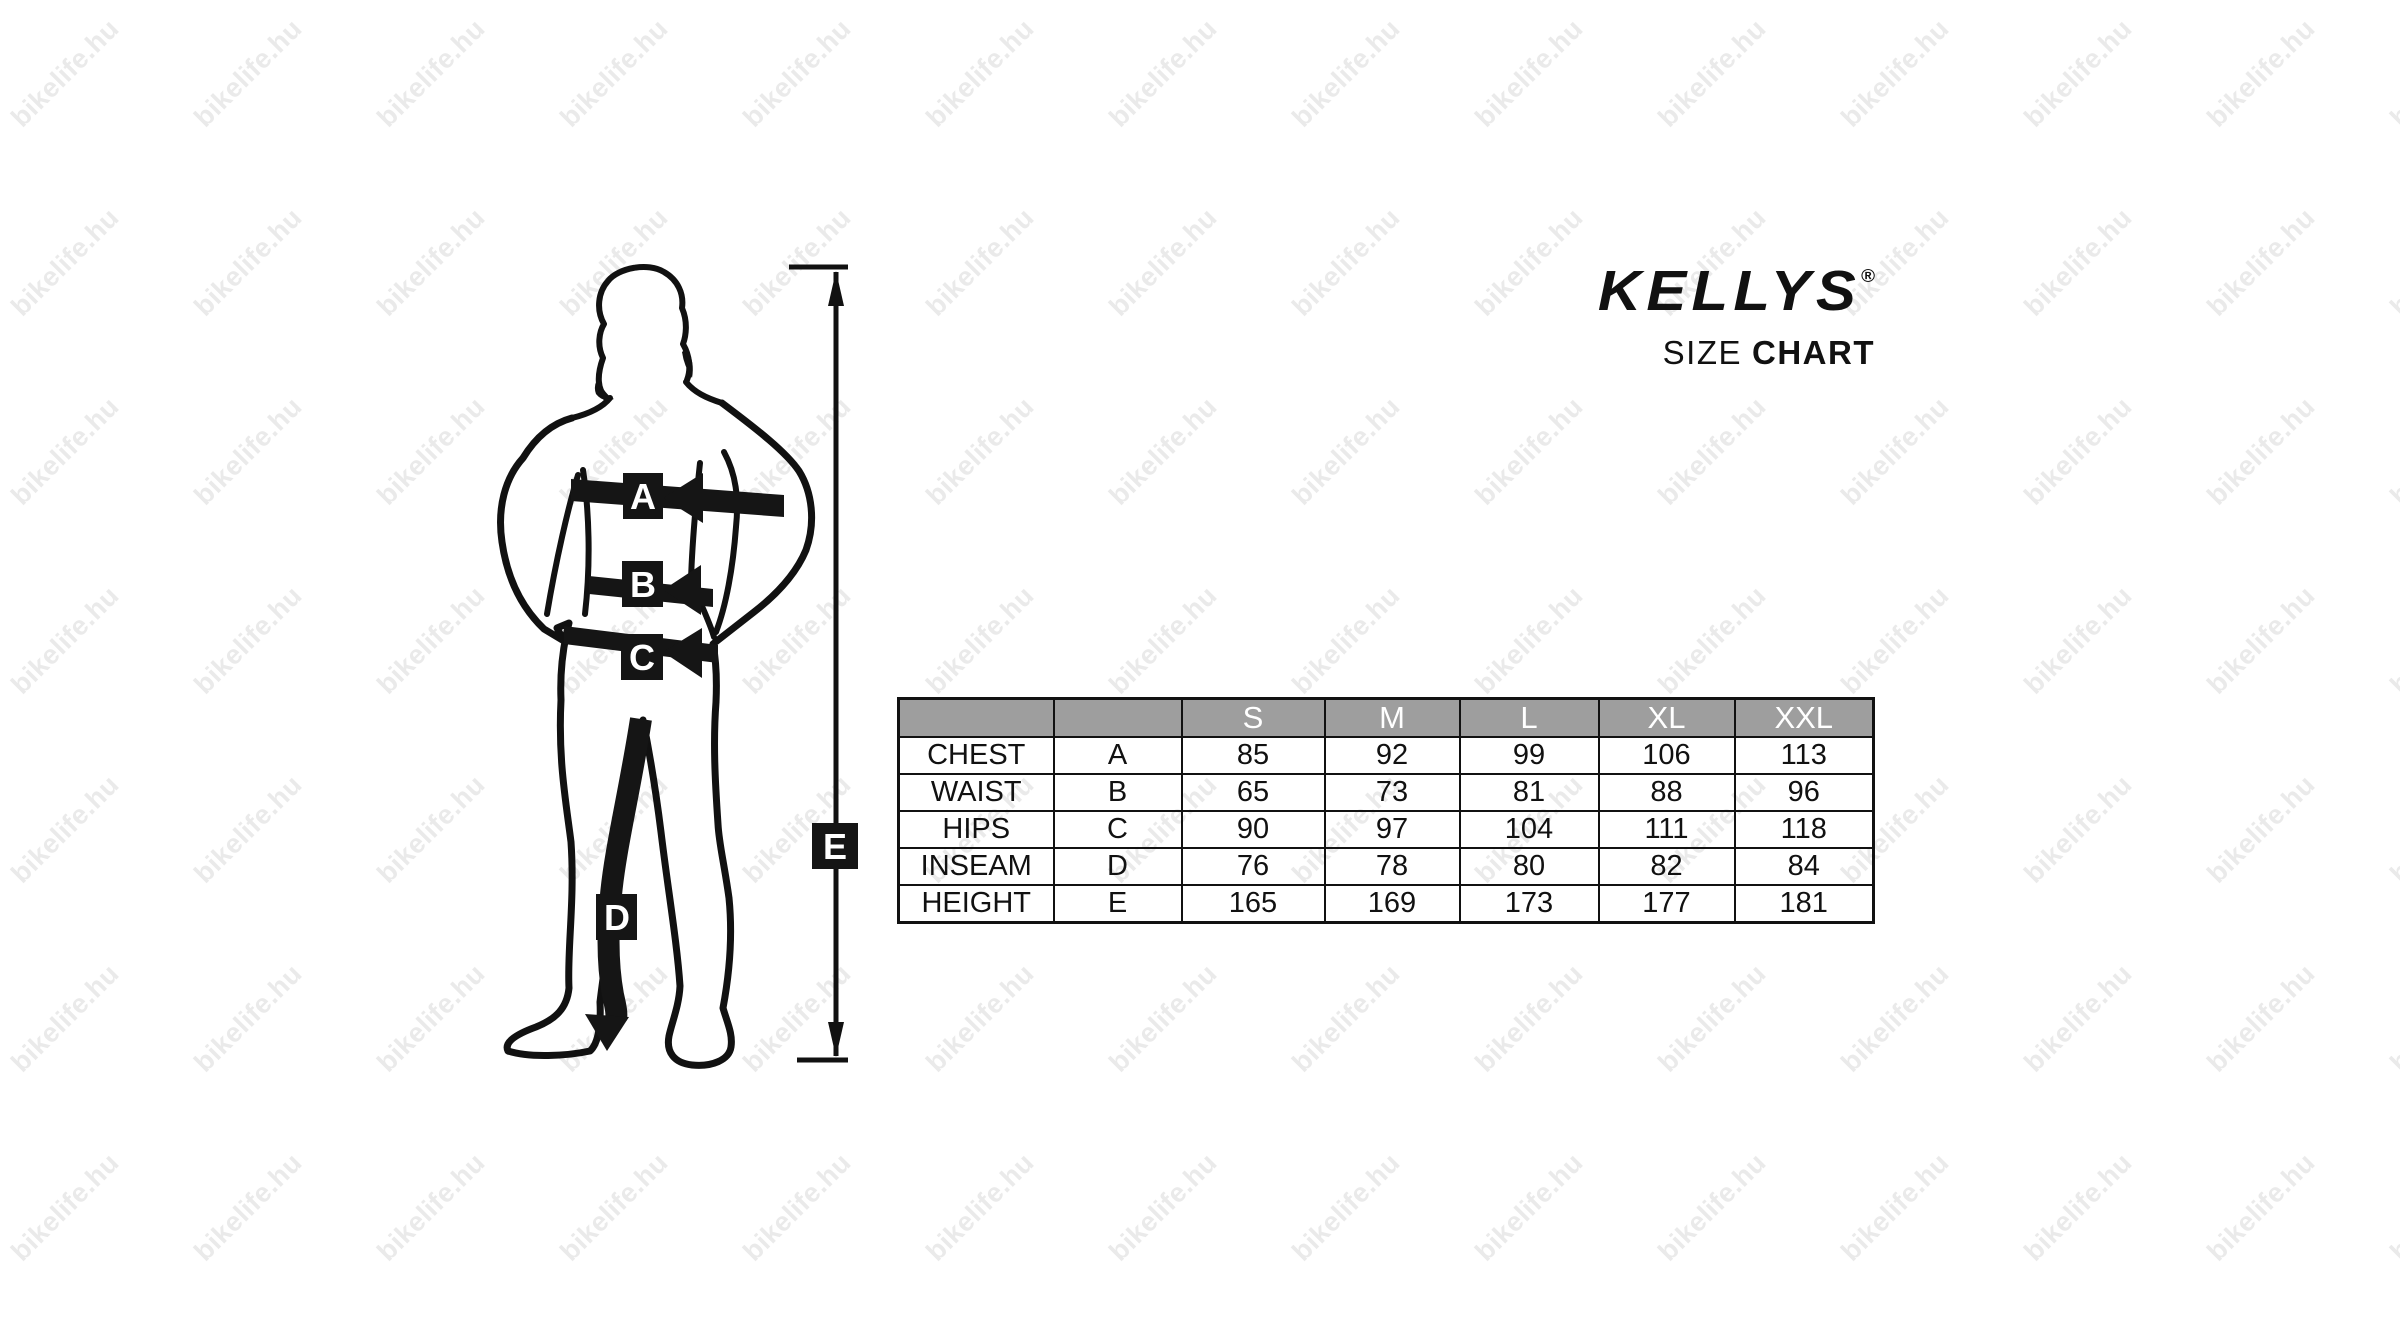 Image resolution: width=2400 pixels, height=1334 pixels. I want to click on measurement-value-cell: 81, so click(1529, 792).